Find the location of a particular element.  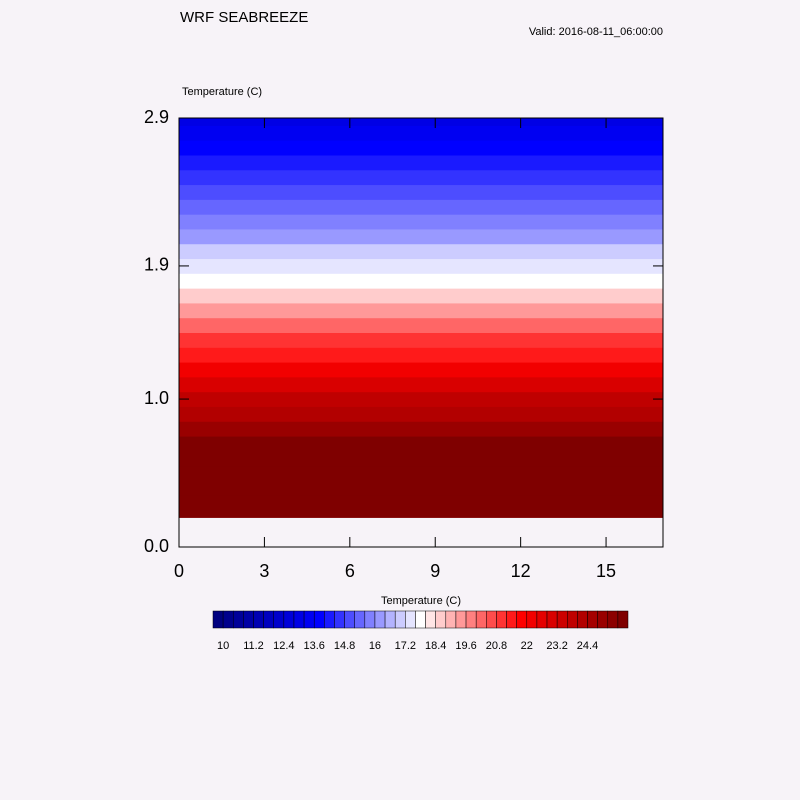

x-tick-label: 3 is located at coordinates (264, 571).